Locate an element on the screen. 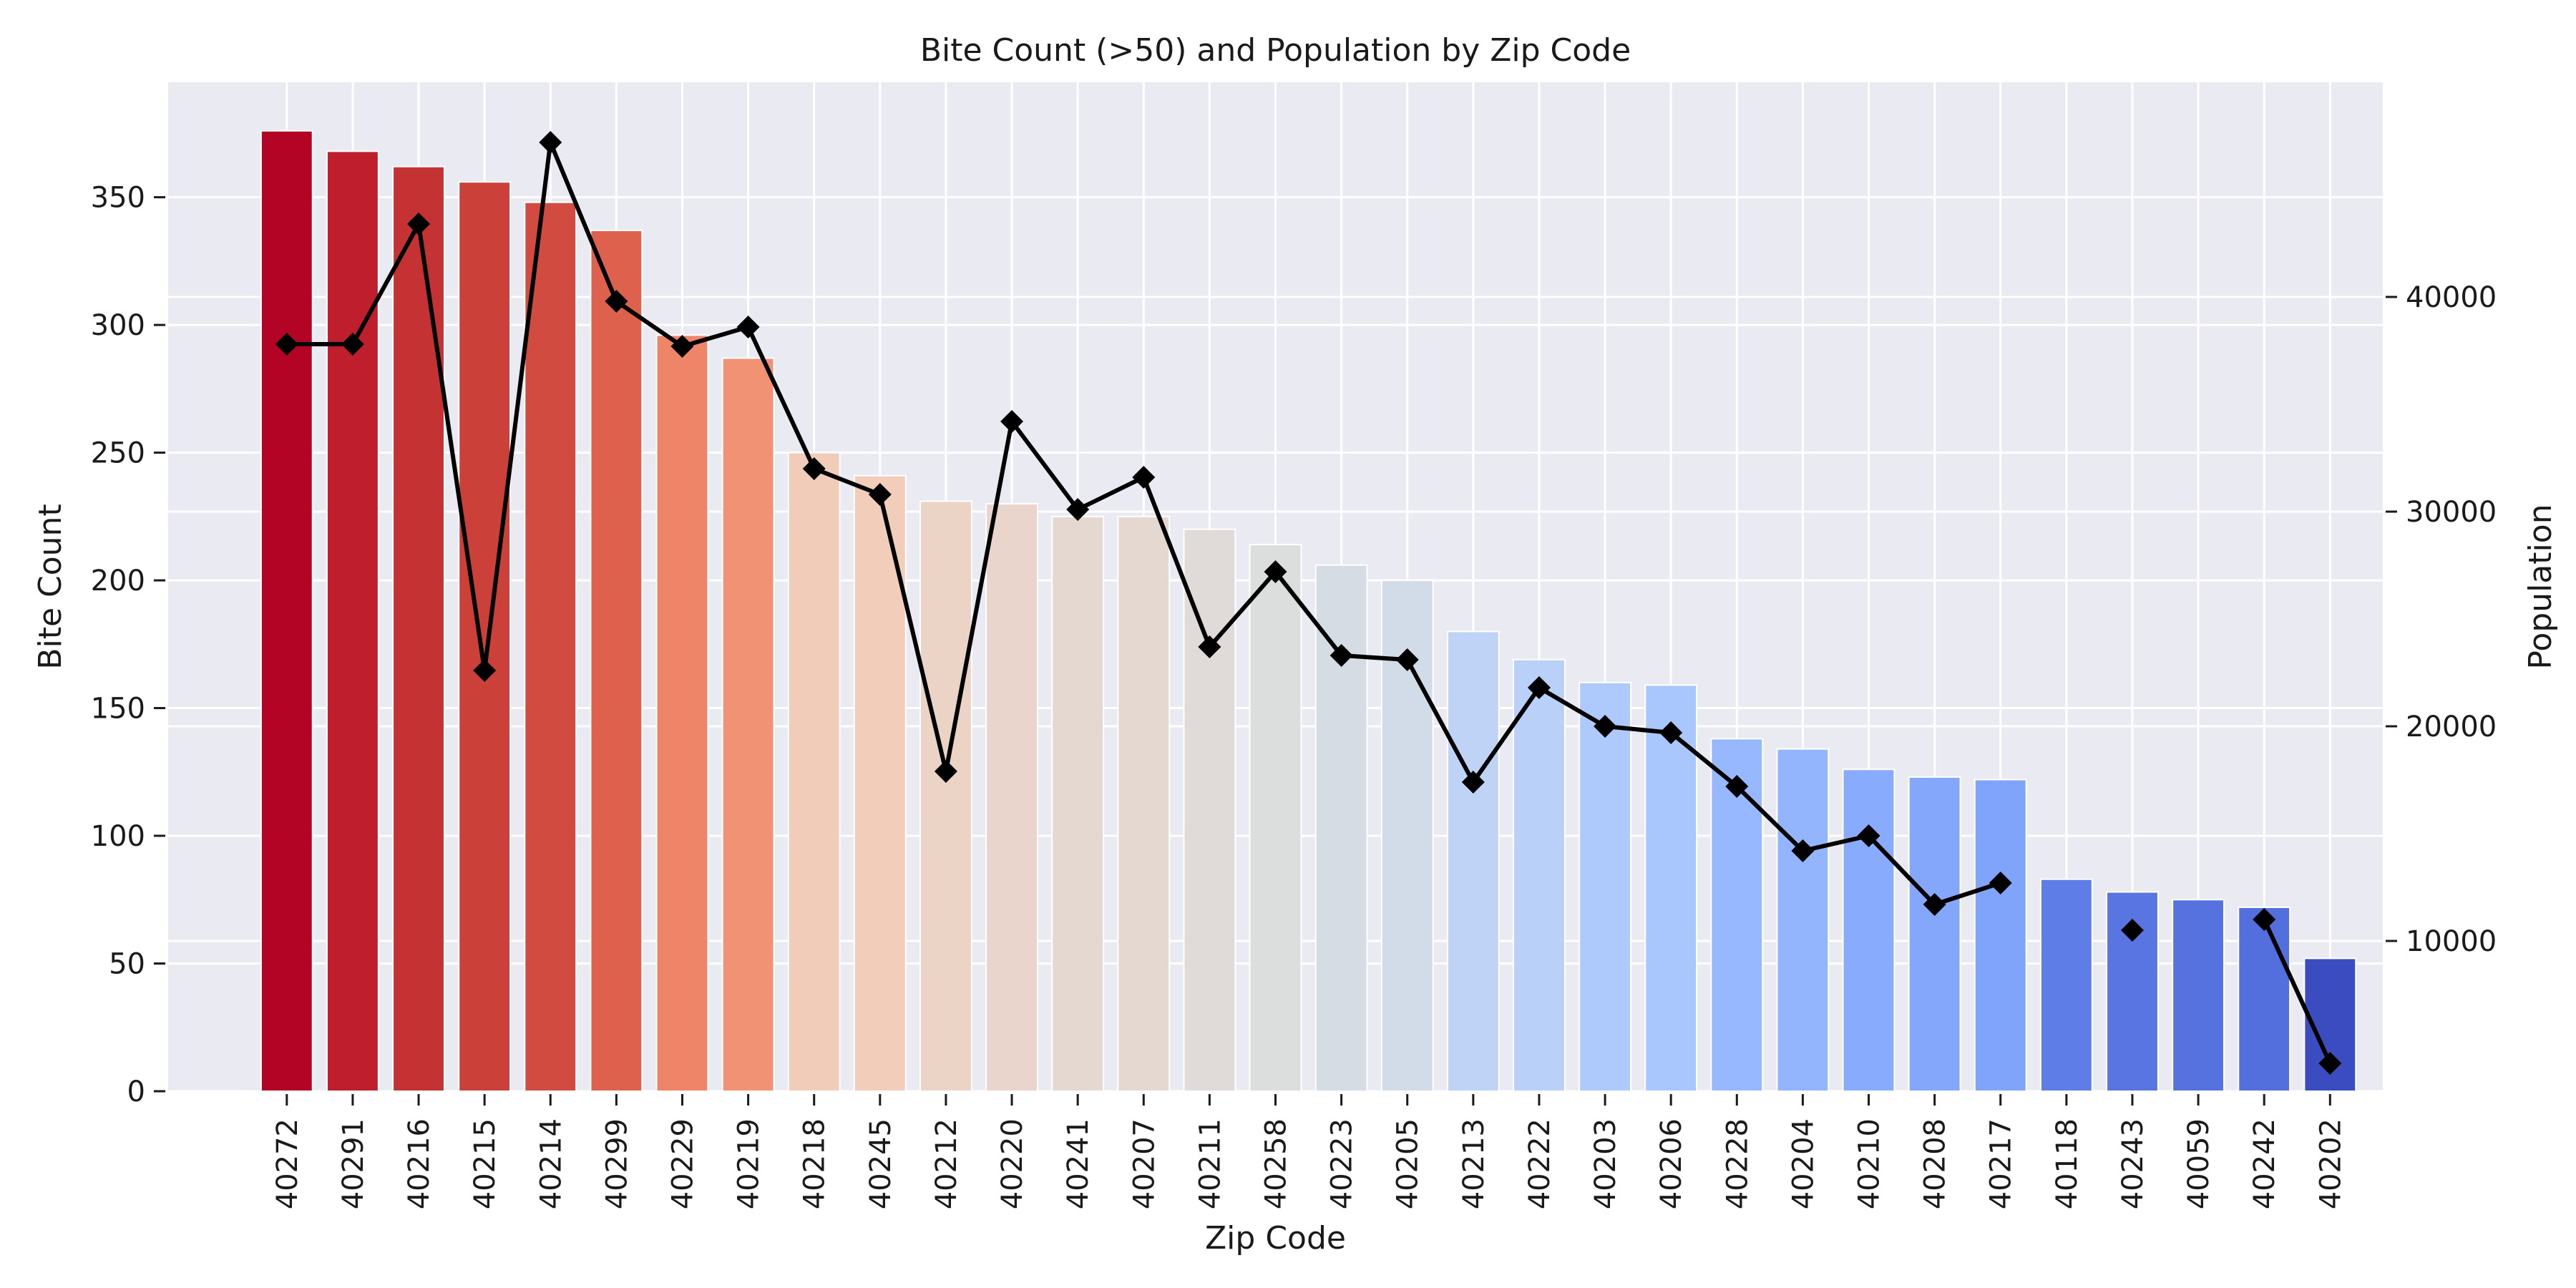 This screenshot has height=1288, width=2576. y2-tick-label-30000: 30000 is located at coordinates (2451, 512).